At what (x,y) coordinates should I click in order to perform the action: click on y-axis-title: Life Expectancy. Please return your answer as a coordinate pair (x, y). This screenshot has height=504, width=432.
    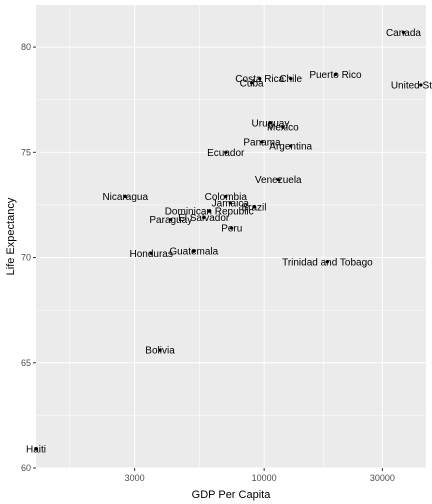
    Looking at the image, I should click on (11, 236).